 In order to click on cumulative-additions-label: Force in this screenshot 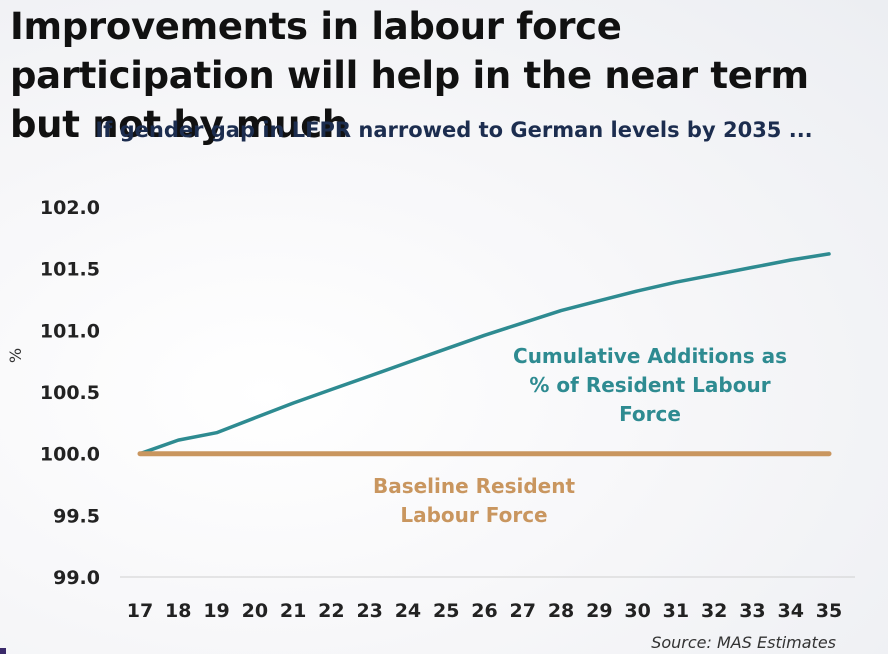, I will do `click(650, 414)`.